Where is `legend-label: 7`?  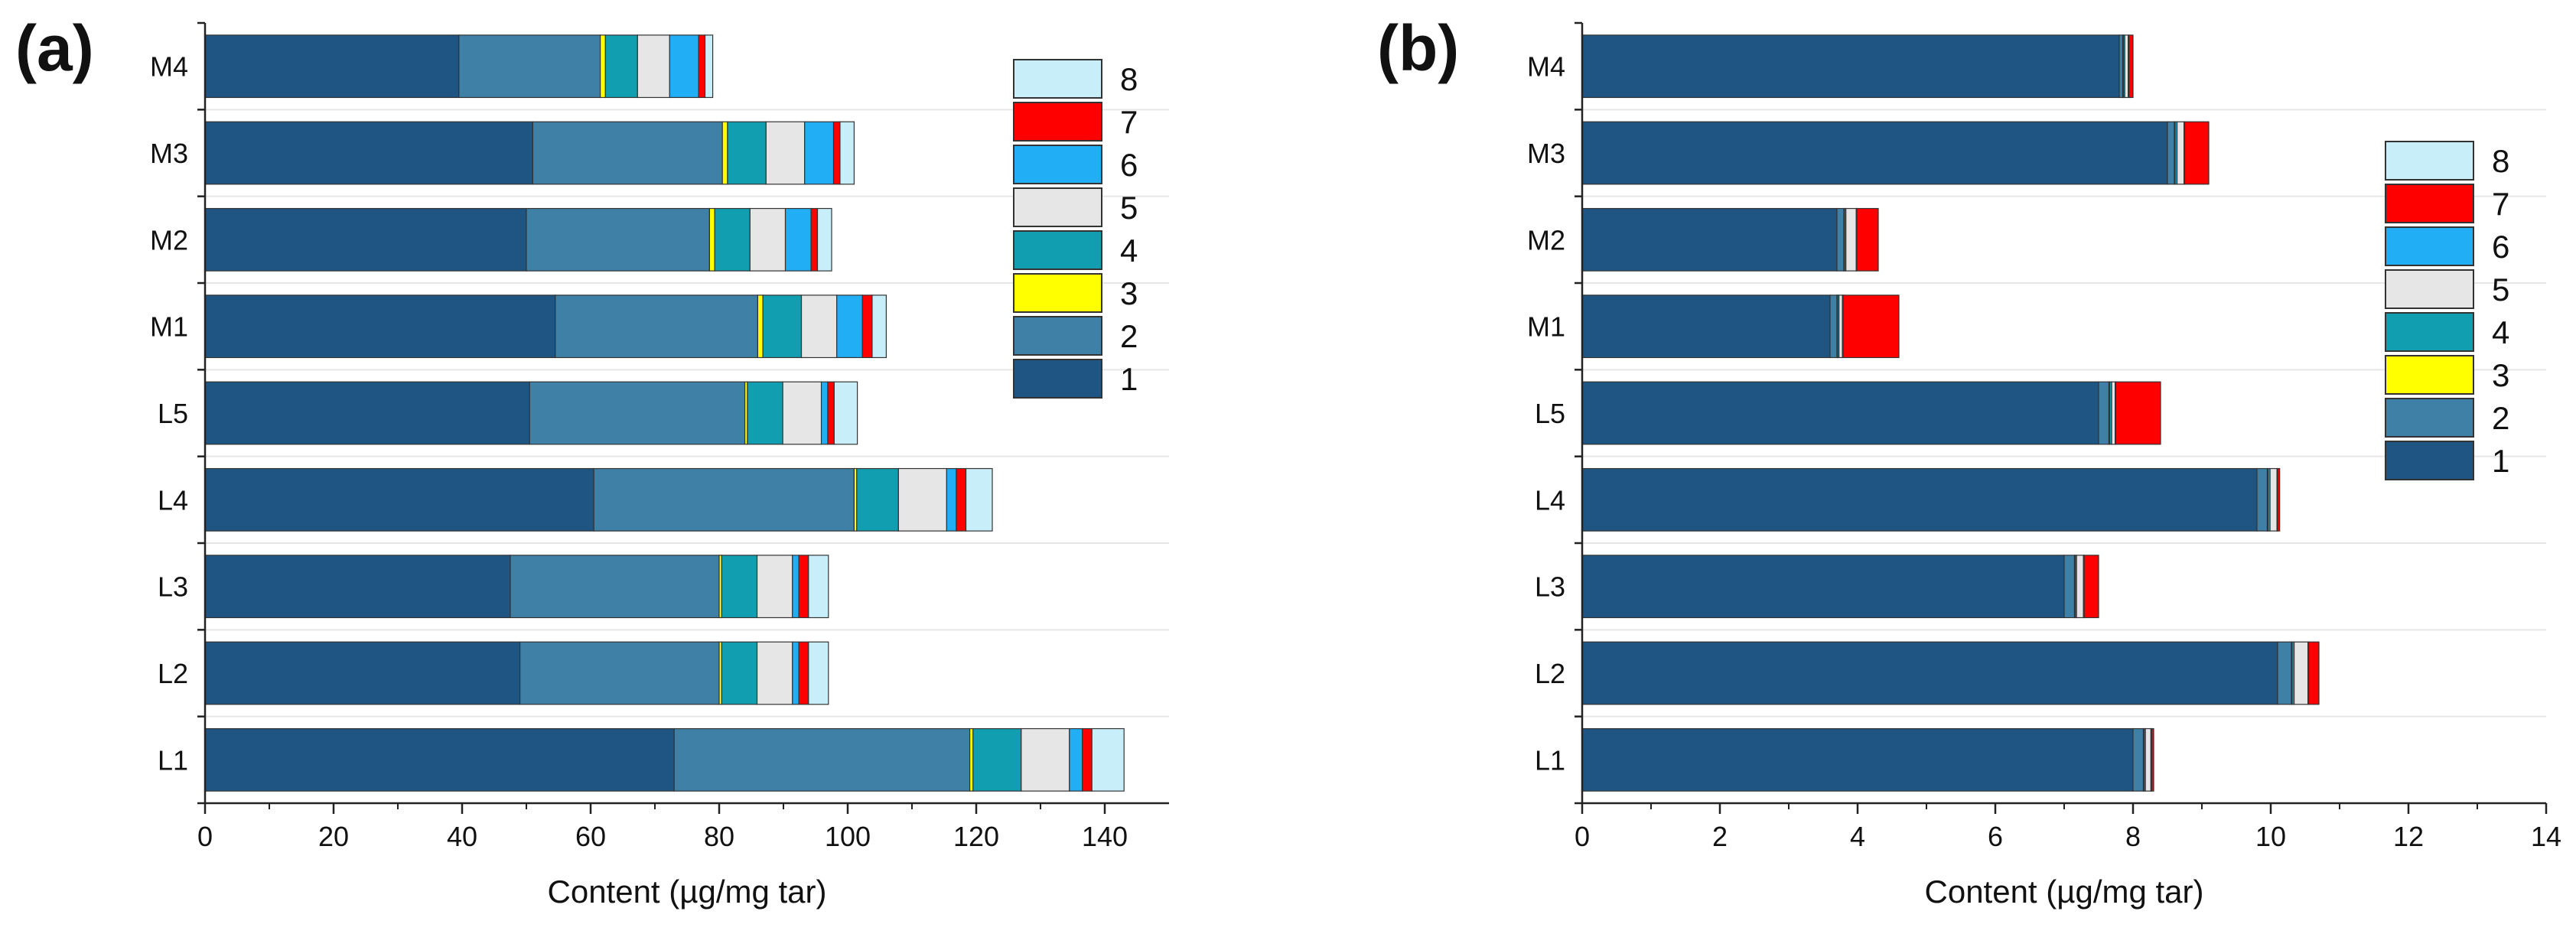
legend-label: 7 is located at coordinates (1129, 122).